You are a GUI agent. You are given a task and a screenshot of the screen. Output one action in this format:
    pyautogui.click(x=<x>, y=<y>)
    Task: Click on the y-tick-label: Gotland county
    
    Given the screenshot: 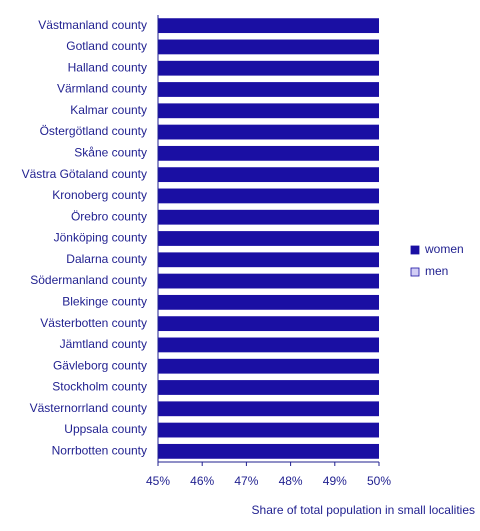 What is the action you would take?
    pyautogui.click(x=106, y=46)
    